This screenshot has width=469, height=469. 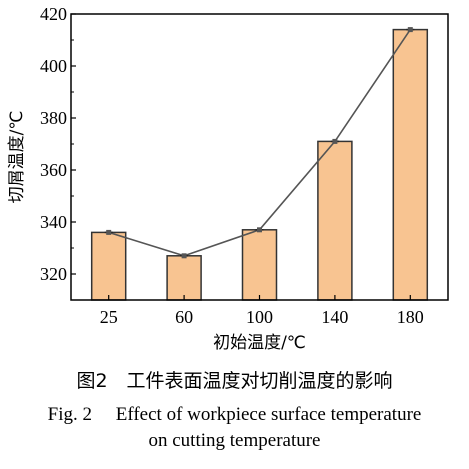 I want to click on y-tick-label-360: 360, so click(x=53, y=170).